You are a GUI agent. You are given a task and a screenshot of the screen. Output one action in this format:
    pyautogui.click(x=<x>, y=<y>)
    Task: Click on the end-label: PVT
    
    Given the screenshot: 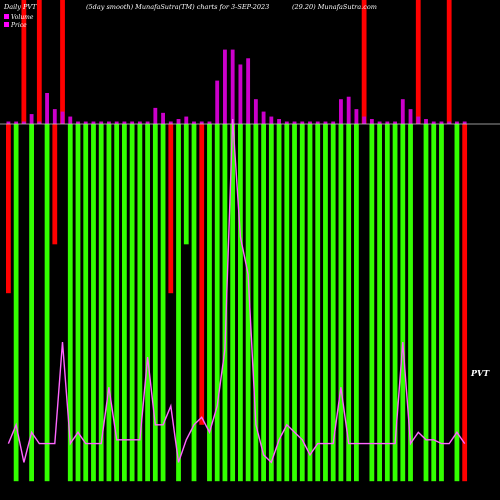 What is the action you would take?
    pyautogui.click(x=480, y=373)
    